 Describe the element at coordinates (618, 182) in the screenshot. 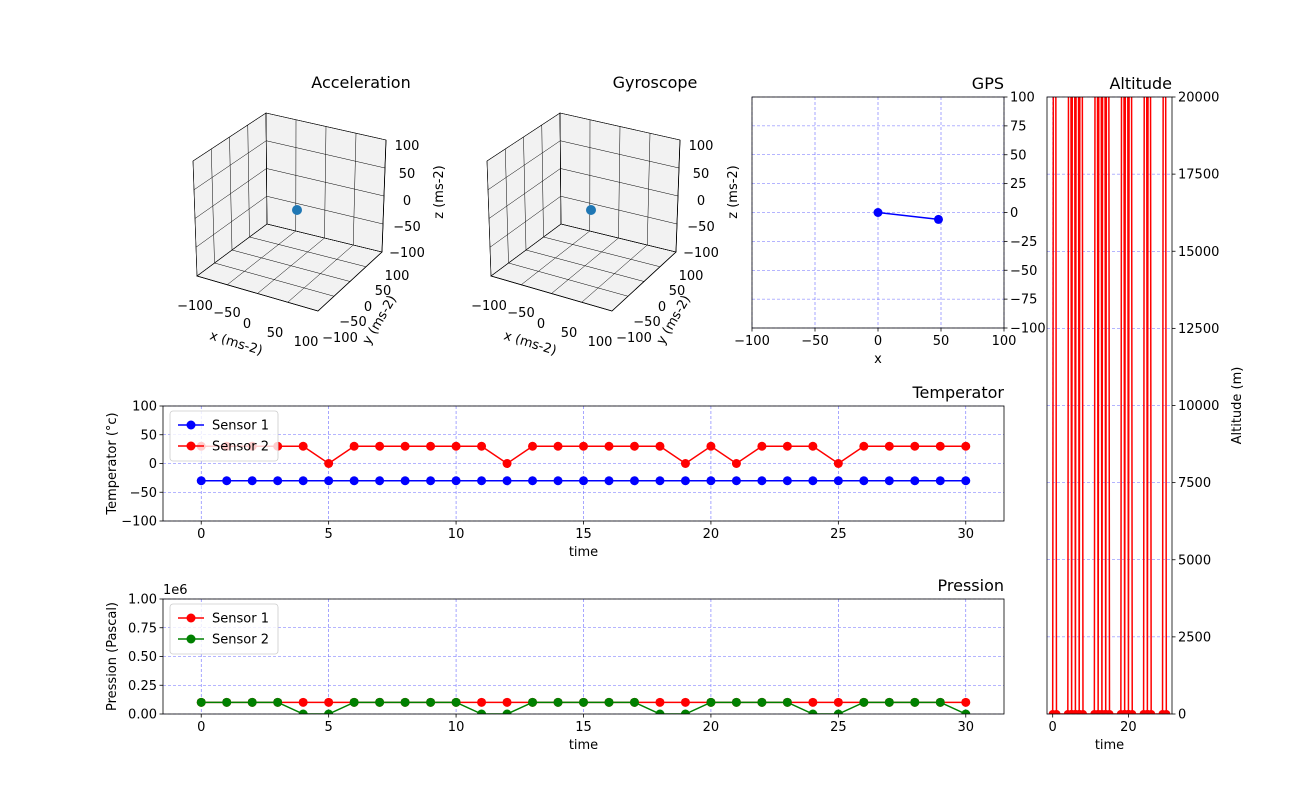

I see `gyroscope-grid-y` at that location.